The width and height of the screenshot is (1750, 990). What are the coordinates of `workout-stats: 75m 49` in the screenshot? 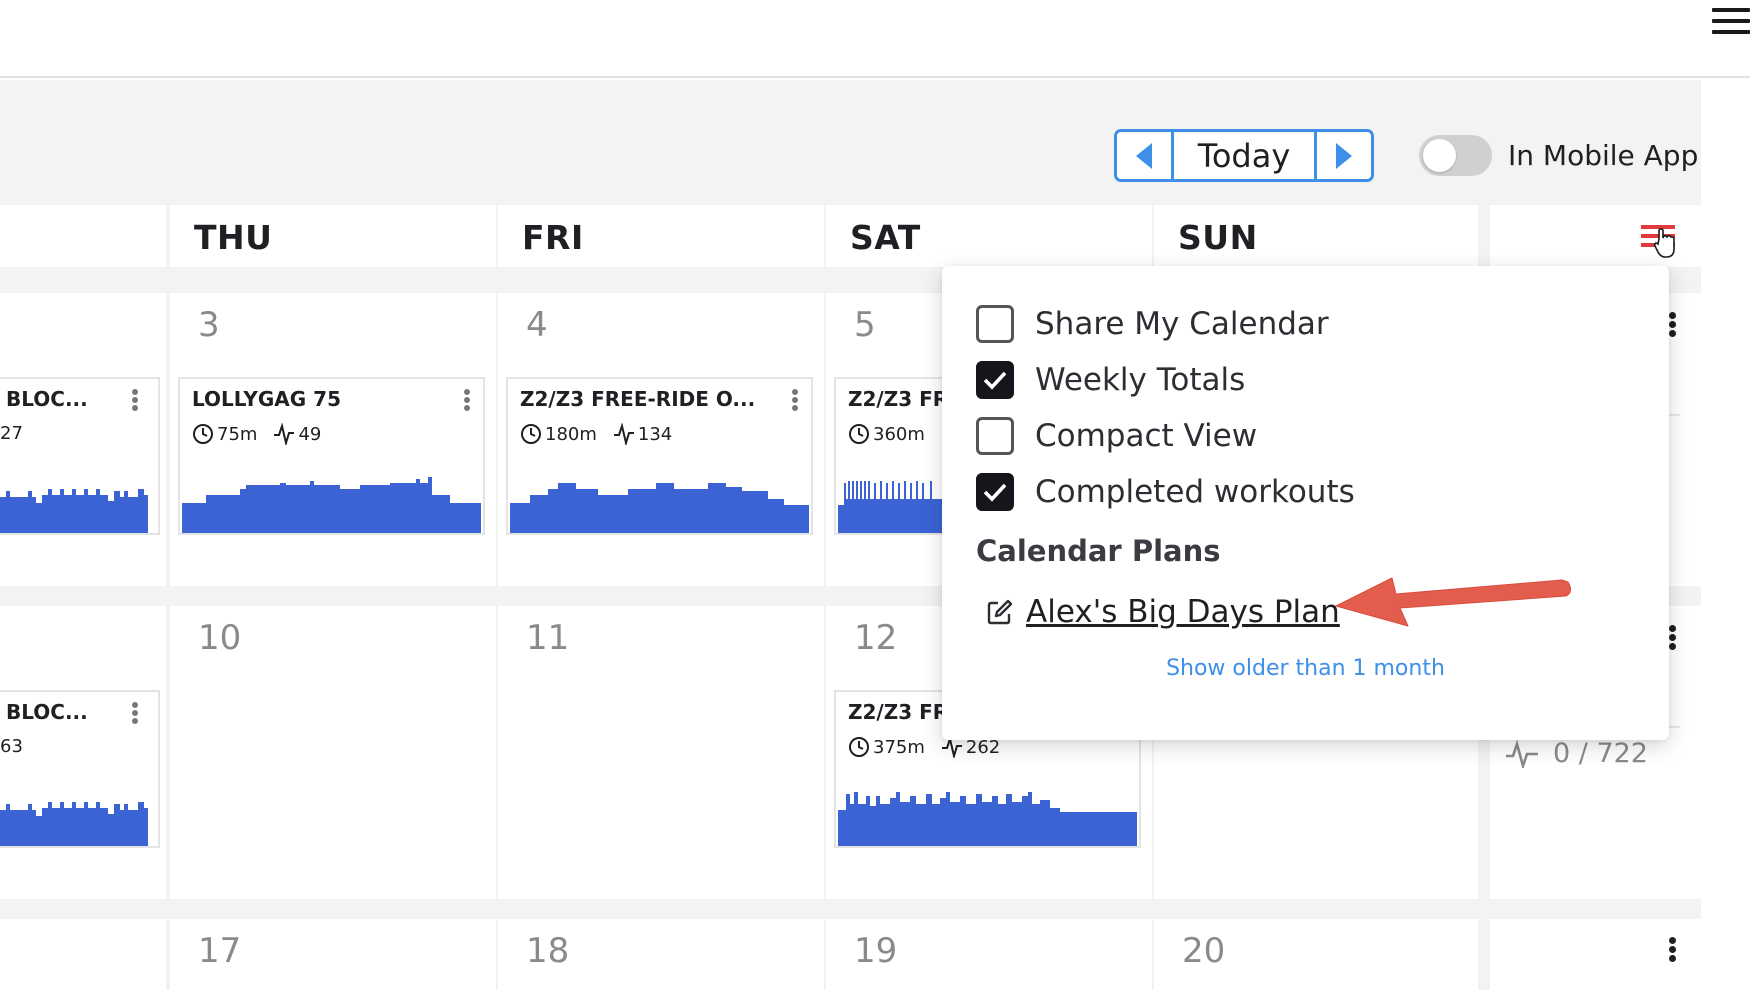 It's located at (256, 434).